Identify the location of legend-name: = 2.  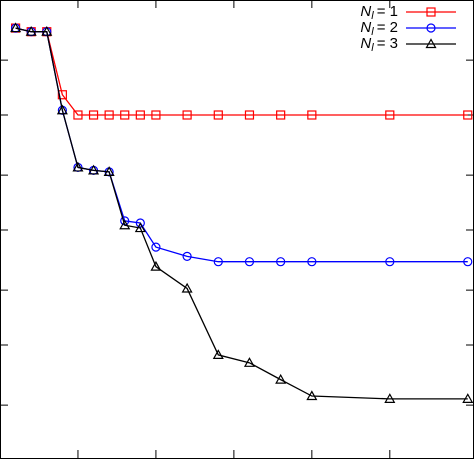
(387, 27).